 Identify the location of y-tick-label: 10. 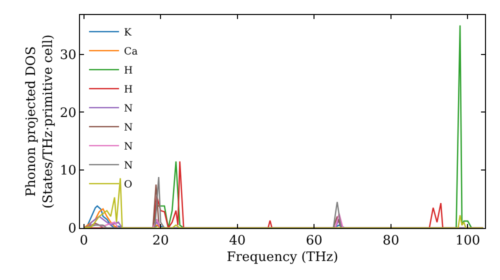
(68, 171).